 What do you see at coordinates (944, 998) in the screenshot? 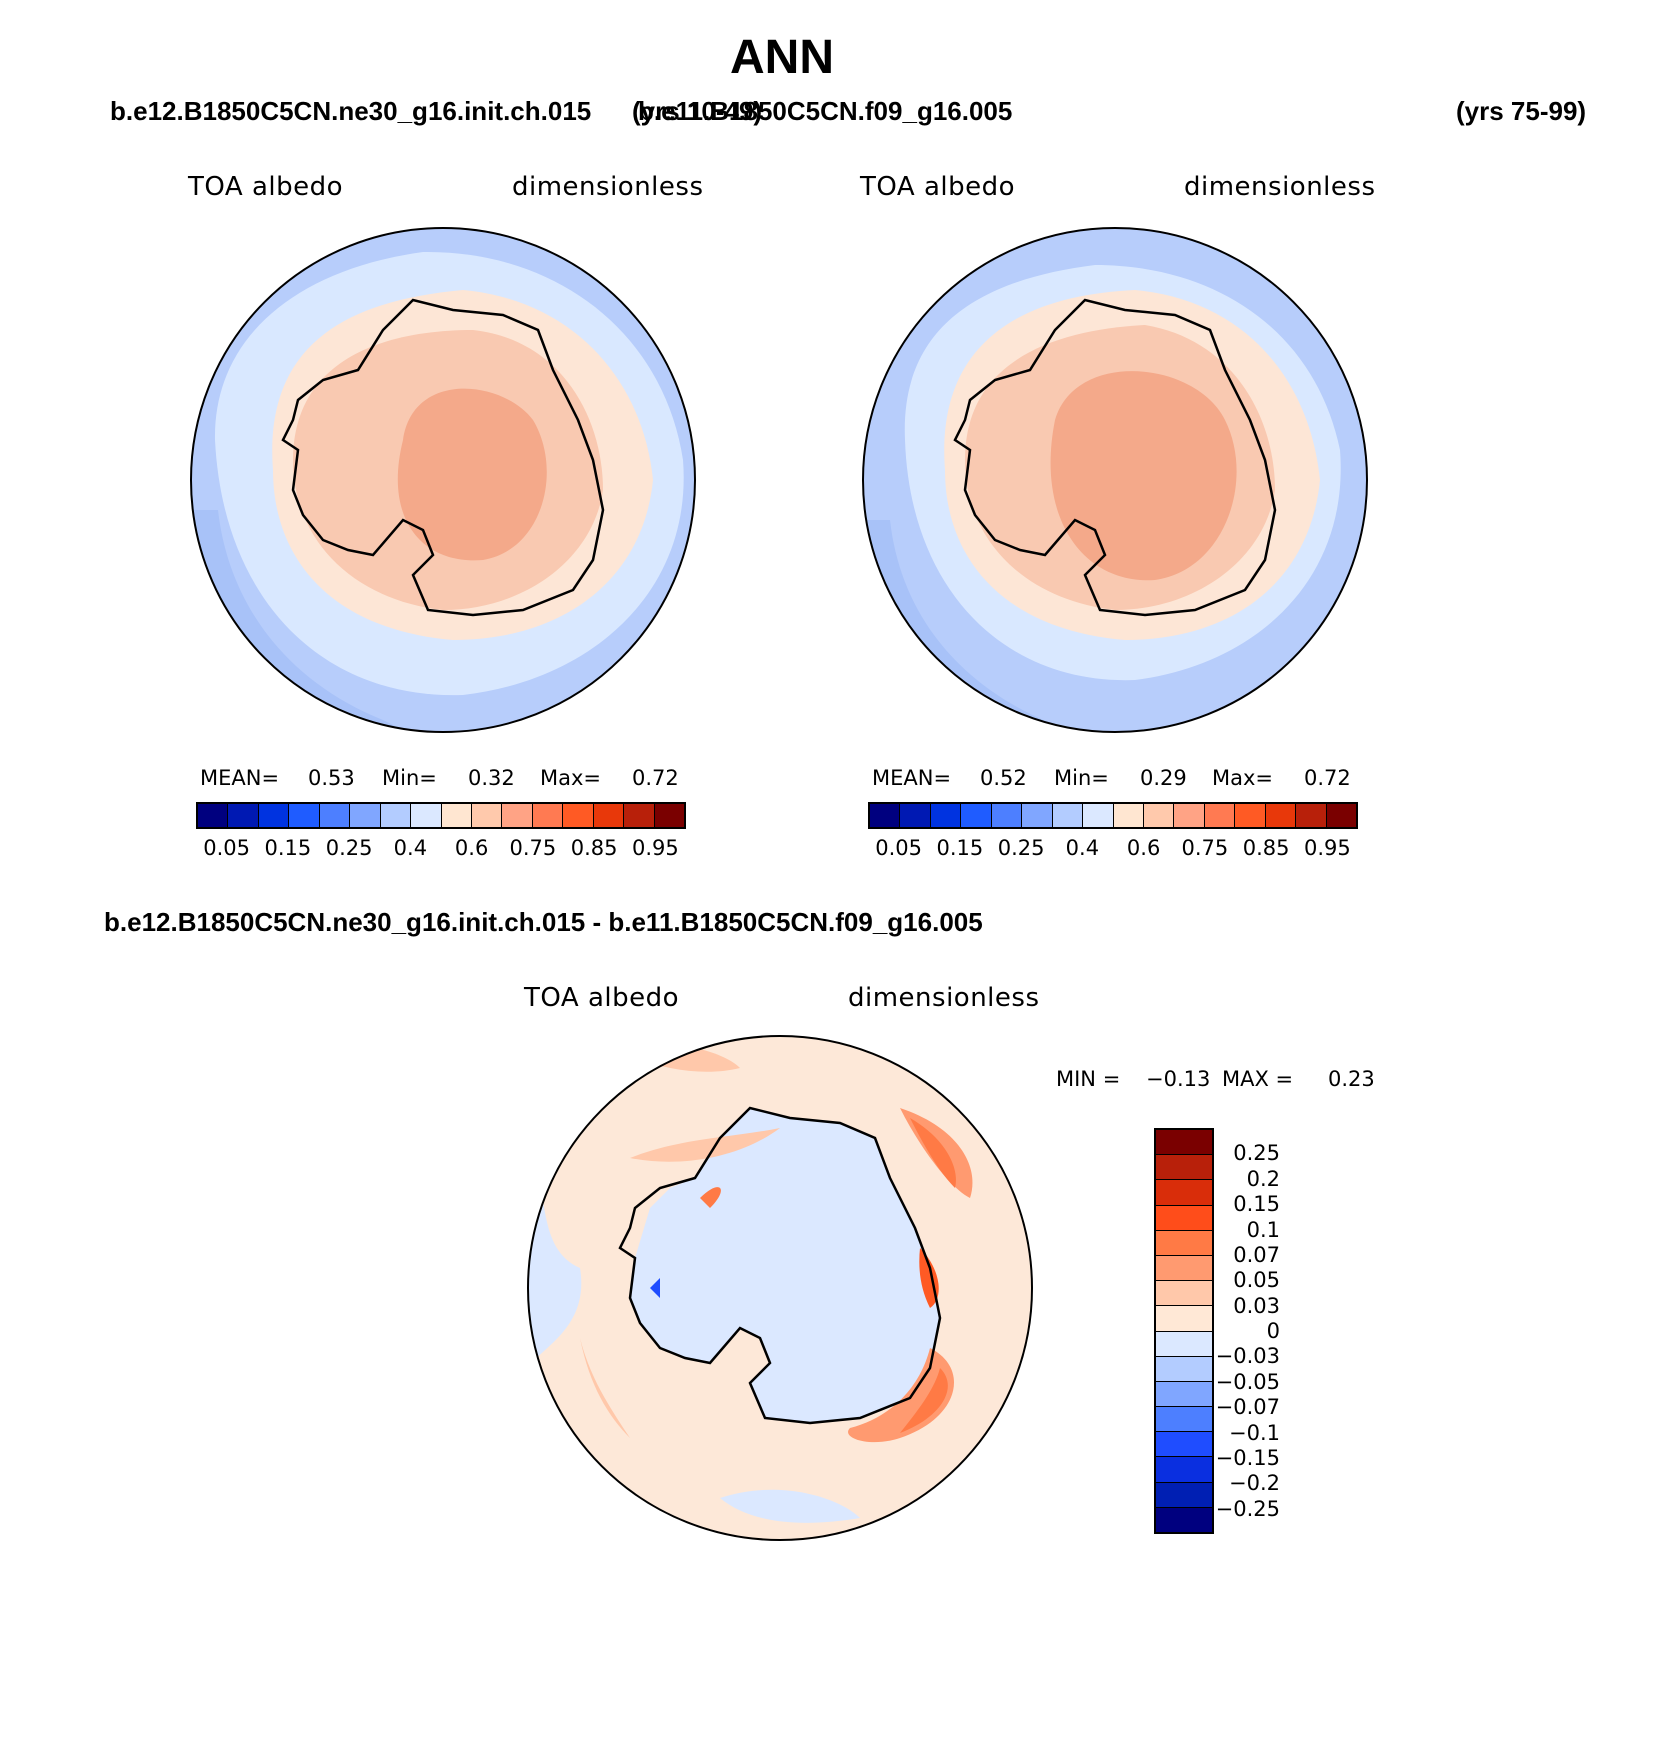
I see `diff-units: dimensionless` at bounding box center [944, 998].